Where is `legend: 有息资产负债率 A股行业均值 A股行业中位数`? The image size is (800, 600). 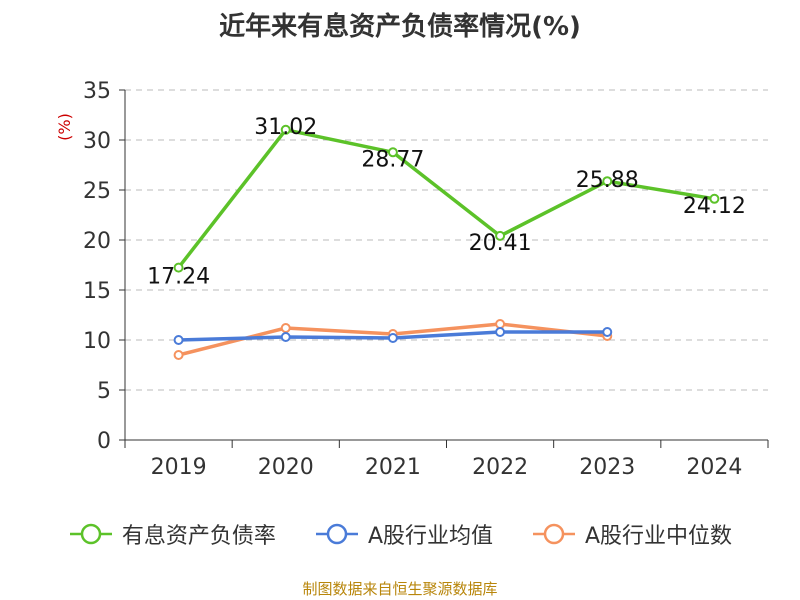
legend: 有息资产负债率 A股行业均值 A股行业中位数 is located at coordinates (400, 534).